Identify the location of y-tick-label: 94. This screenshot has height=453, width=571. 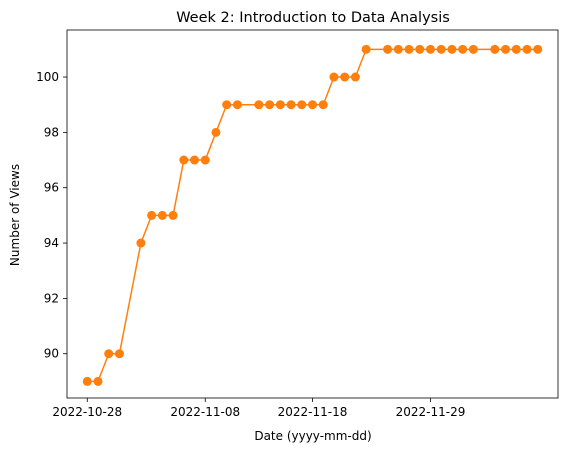
(51, 243).